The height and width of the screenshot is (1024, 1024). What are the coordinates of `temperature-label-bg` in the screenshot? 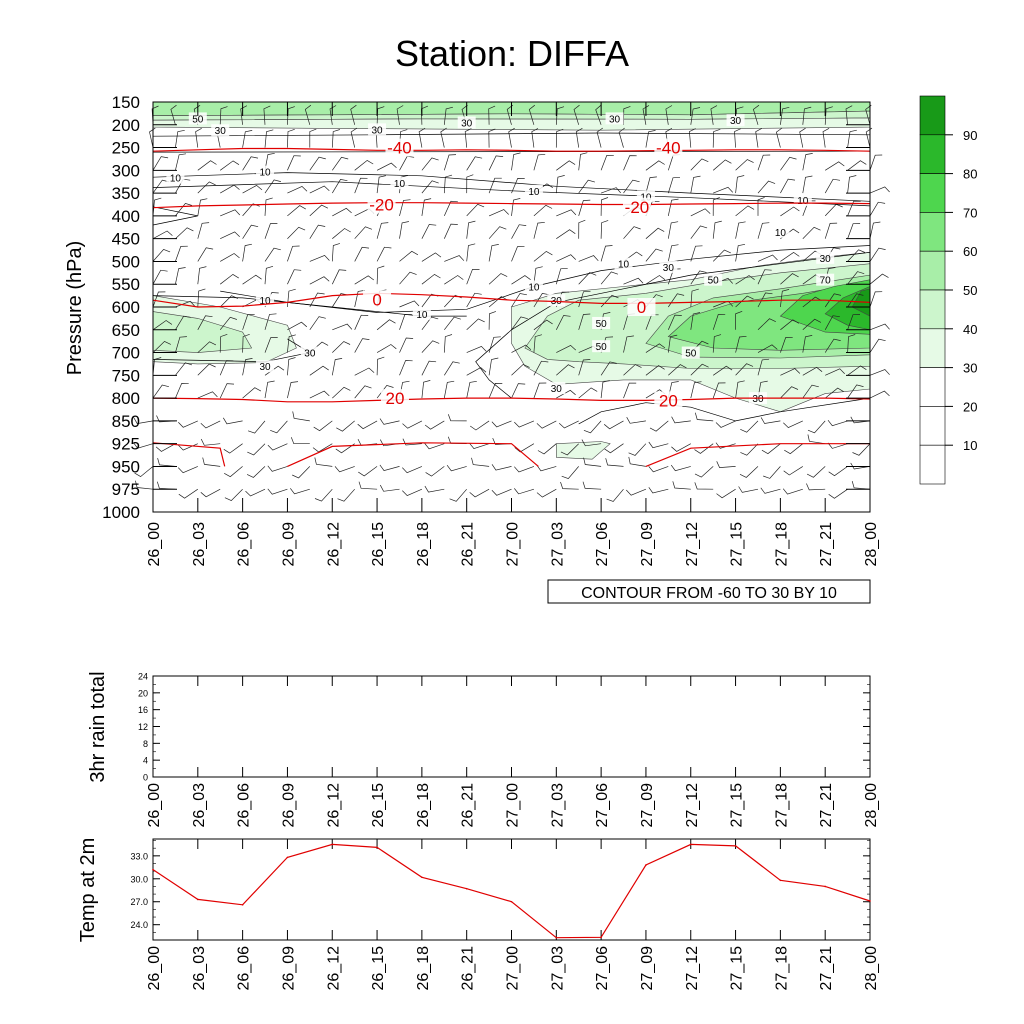 It's located at (381, 204).